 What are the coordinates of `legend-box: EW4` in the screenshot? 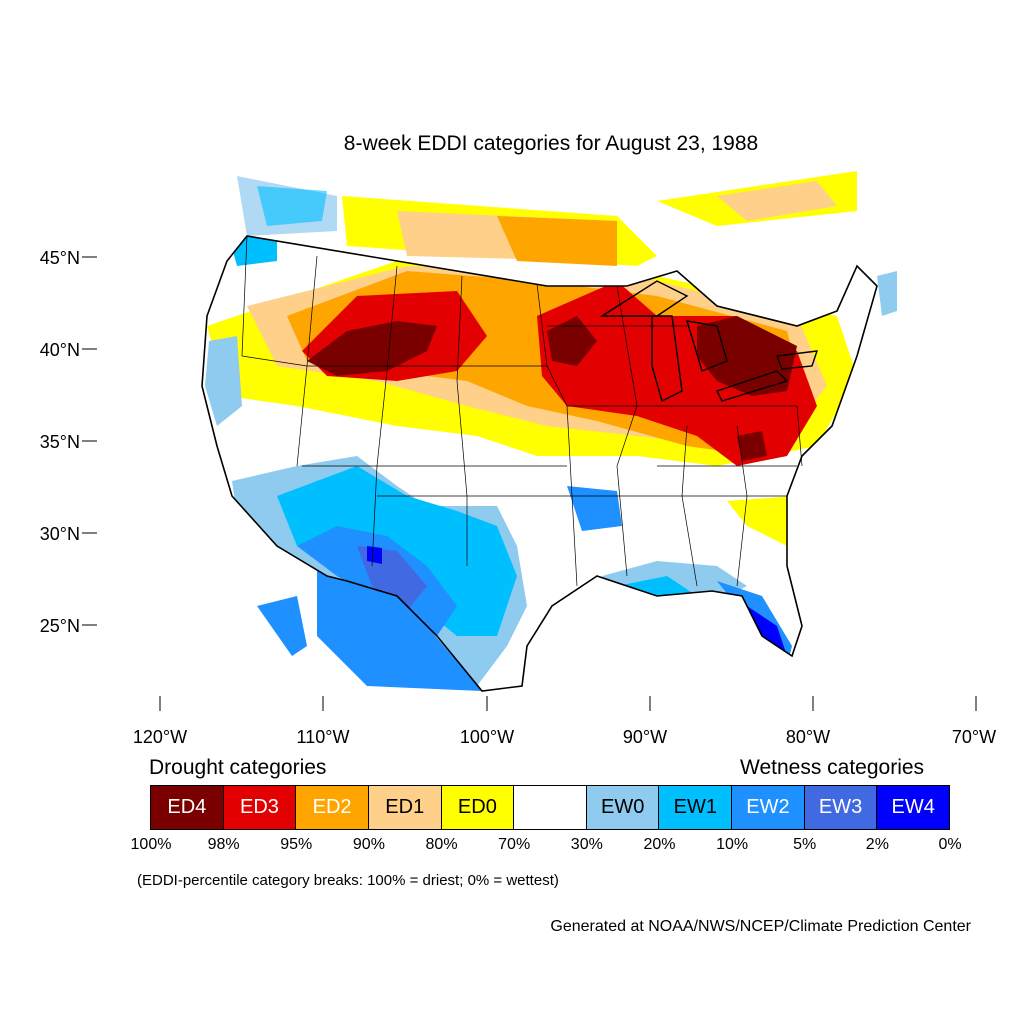 It's located at (913, 807).